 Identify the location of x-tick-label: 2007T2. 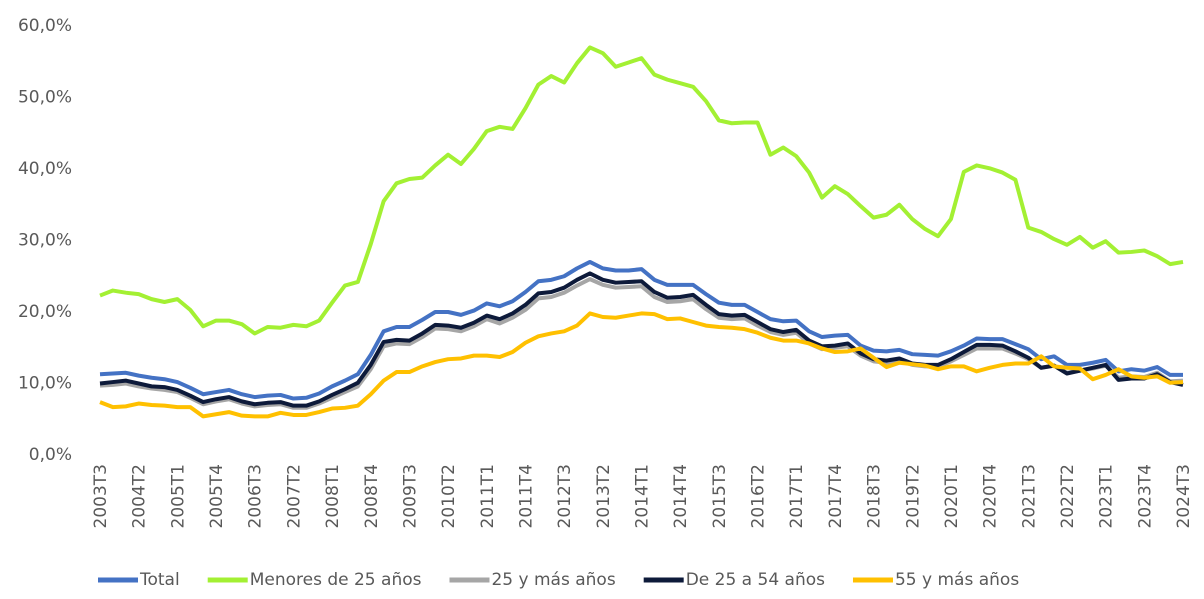
(294, 496).